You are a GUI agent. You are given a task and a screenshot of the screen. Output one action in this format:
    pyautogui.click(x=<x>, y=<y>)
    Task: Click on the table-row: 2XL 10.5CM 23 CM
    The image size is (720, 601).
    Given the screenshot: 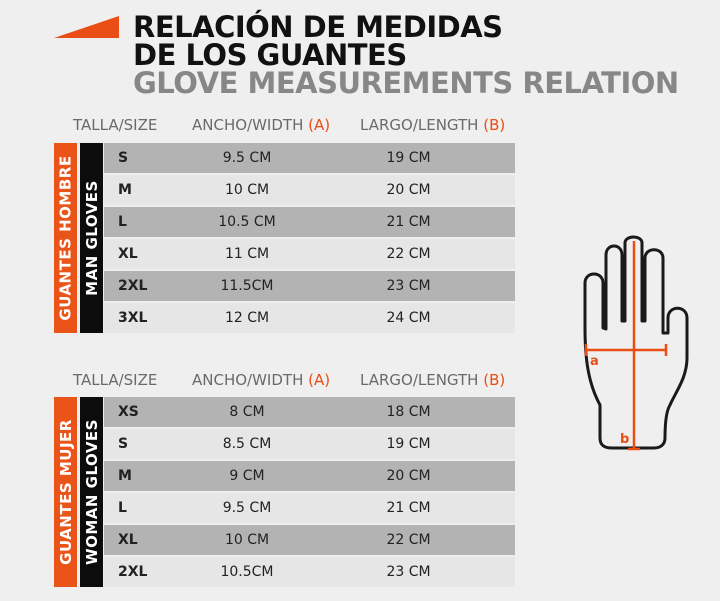 What is the action you would take?
    pyautogui.click(x=309, y=573)
    